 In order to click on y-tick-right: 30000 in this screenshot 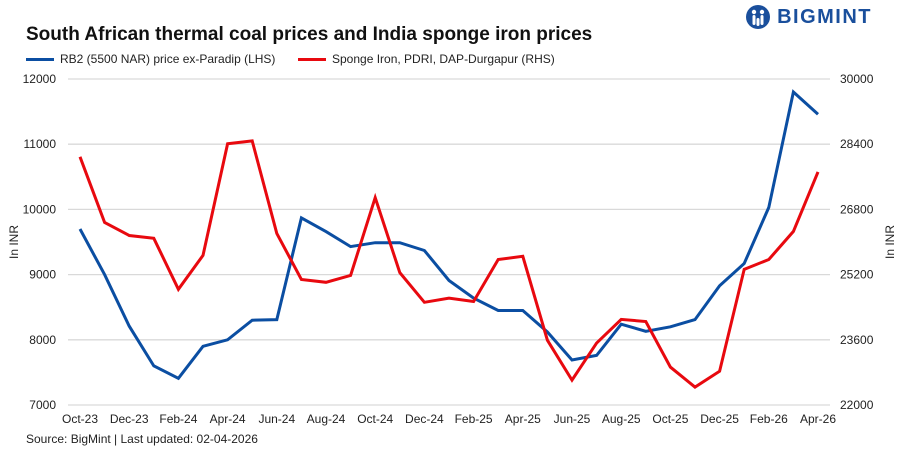, I will do `click(857, 79)`.